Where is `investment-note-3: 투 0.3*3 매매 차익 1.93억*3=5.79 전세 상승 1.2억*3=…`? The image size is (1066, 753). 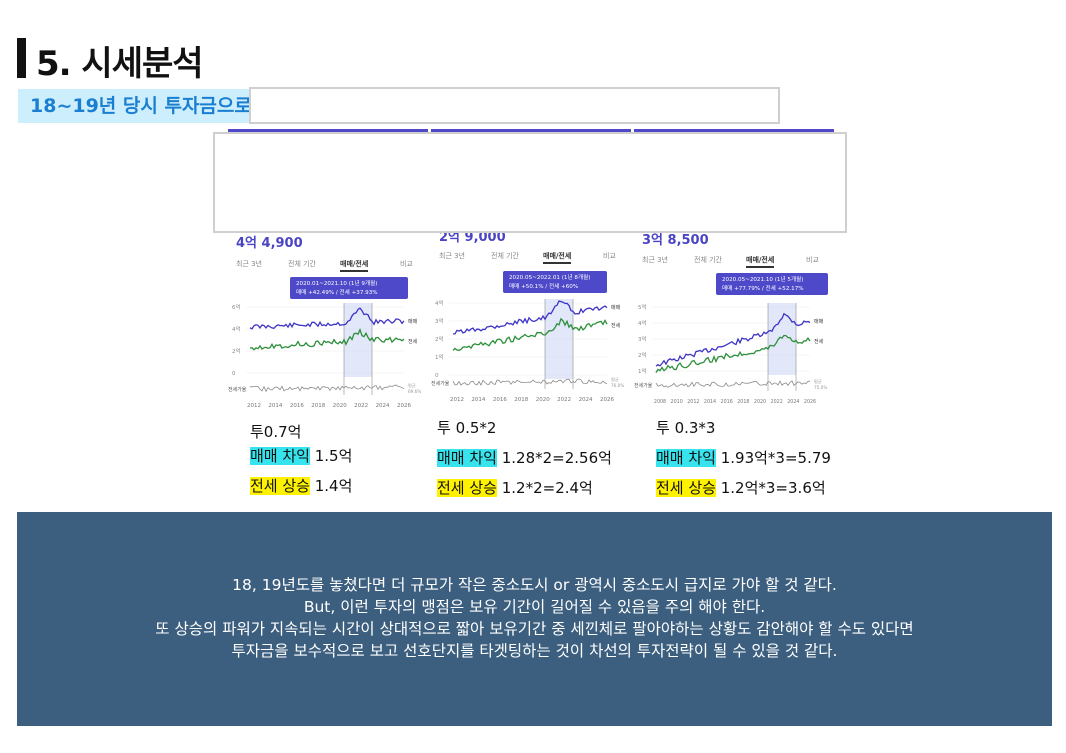
investment-note-3: 투 0.3*3 매매 차익 1.93억*3=5.79 전세 상승 1.2억*3=… is located at coordinates (743, 458).